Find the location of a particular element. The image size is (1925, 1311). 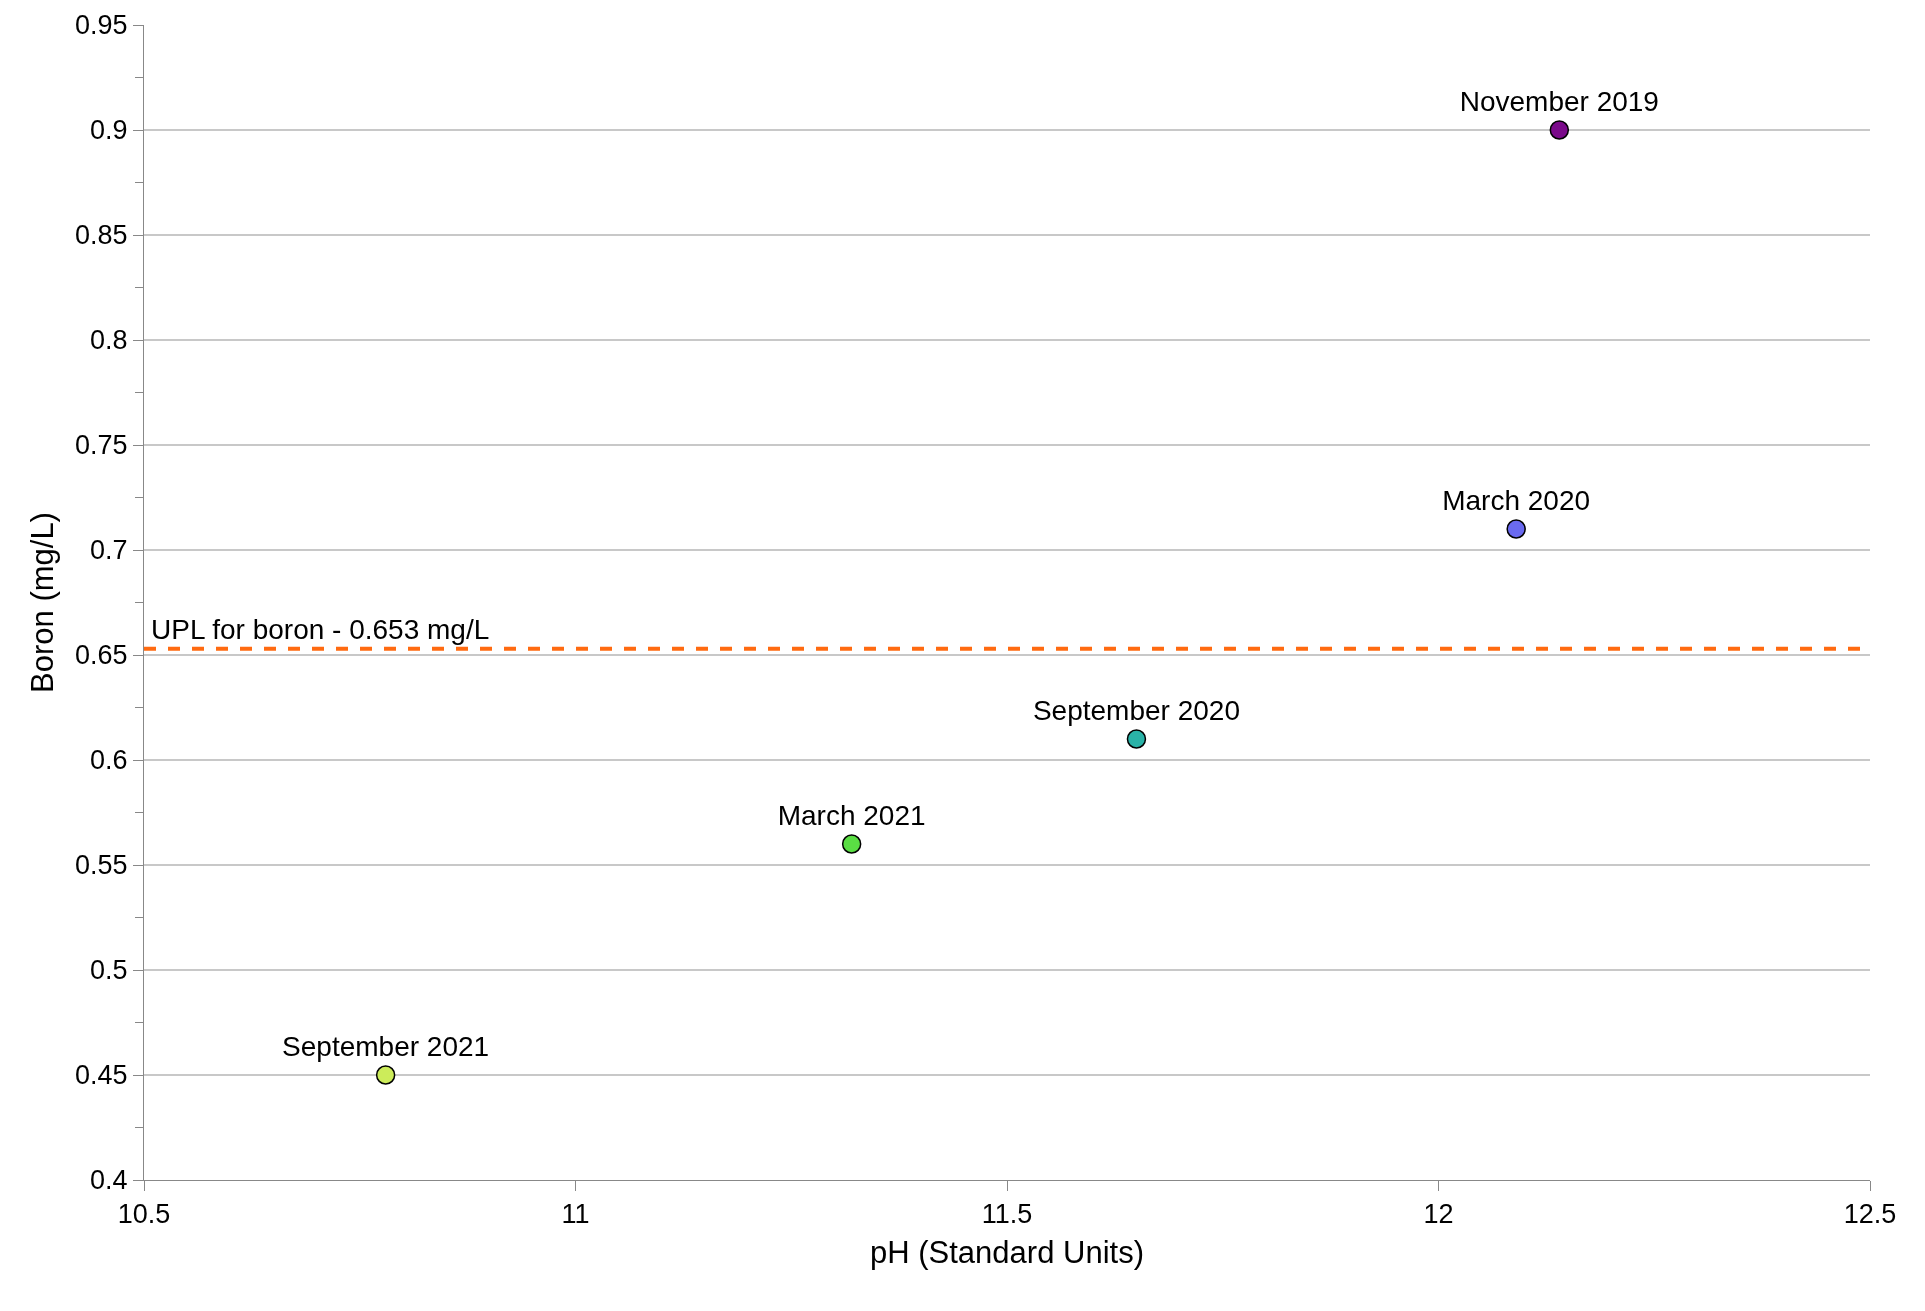

y-tick-label: 0.4 is located at coordinates (109, 1180).